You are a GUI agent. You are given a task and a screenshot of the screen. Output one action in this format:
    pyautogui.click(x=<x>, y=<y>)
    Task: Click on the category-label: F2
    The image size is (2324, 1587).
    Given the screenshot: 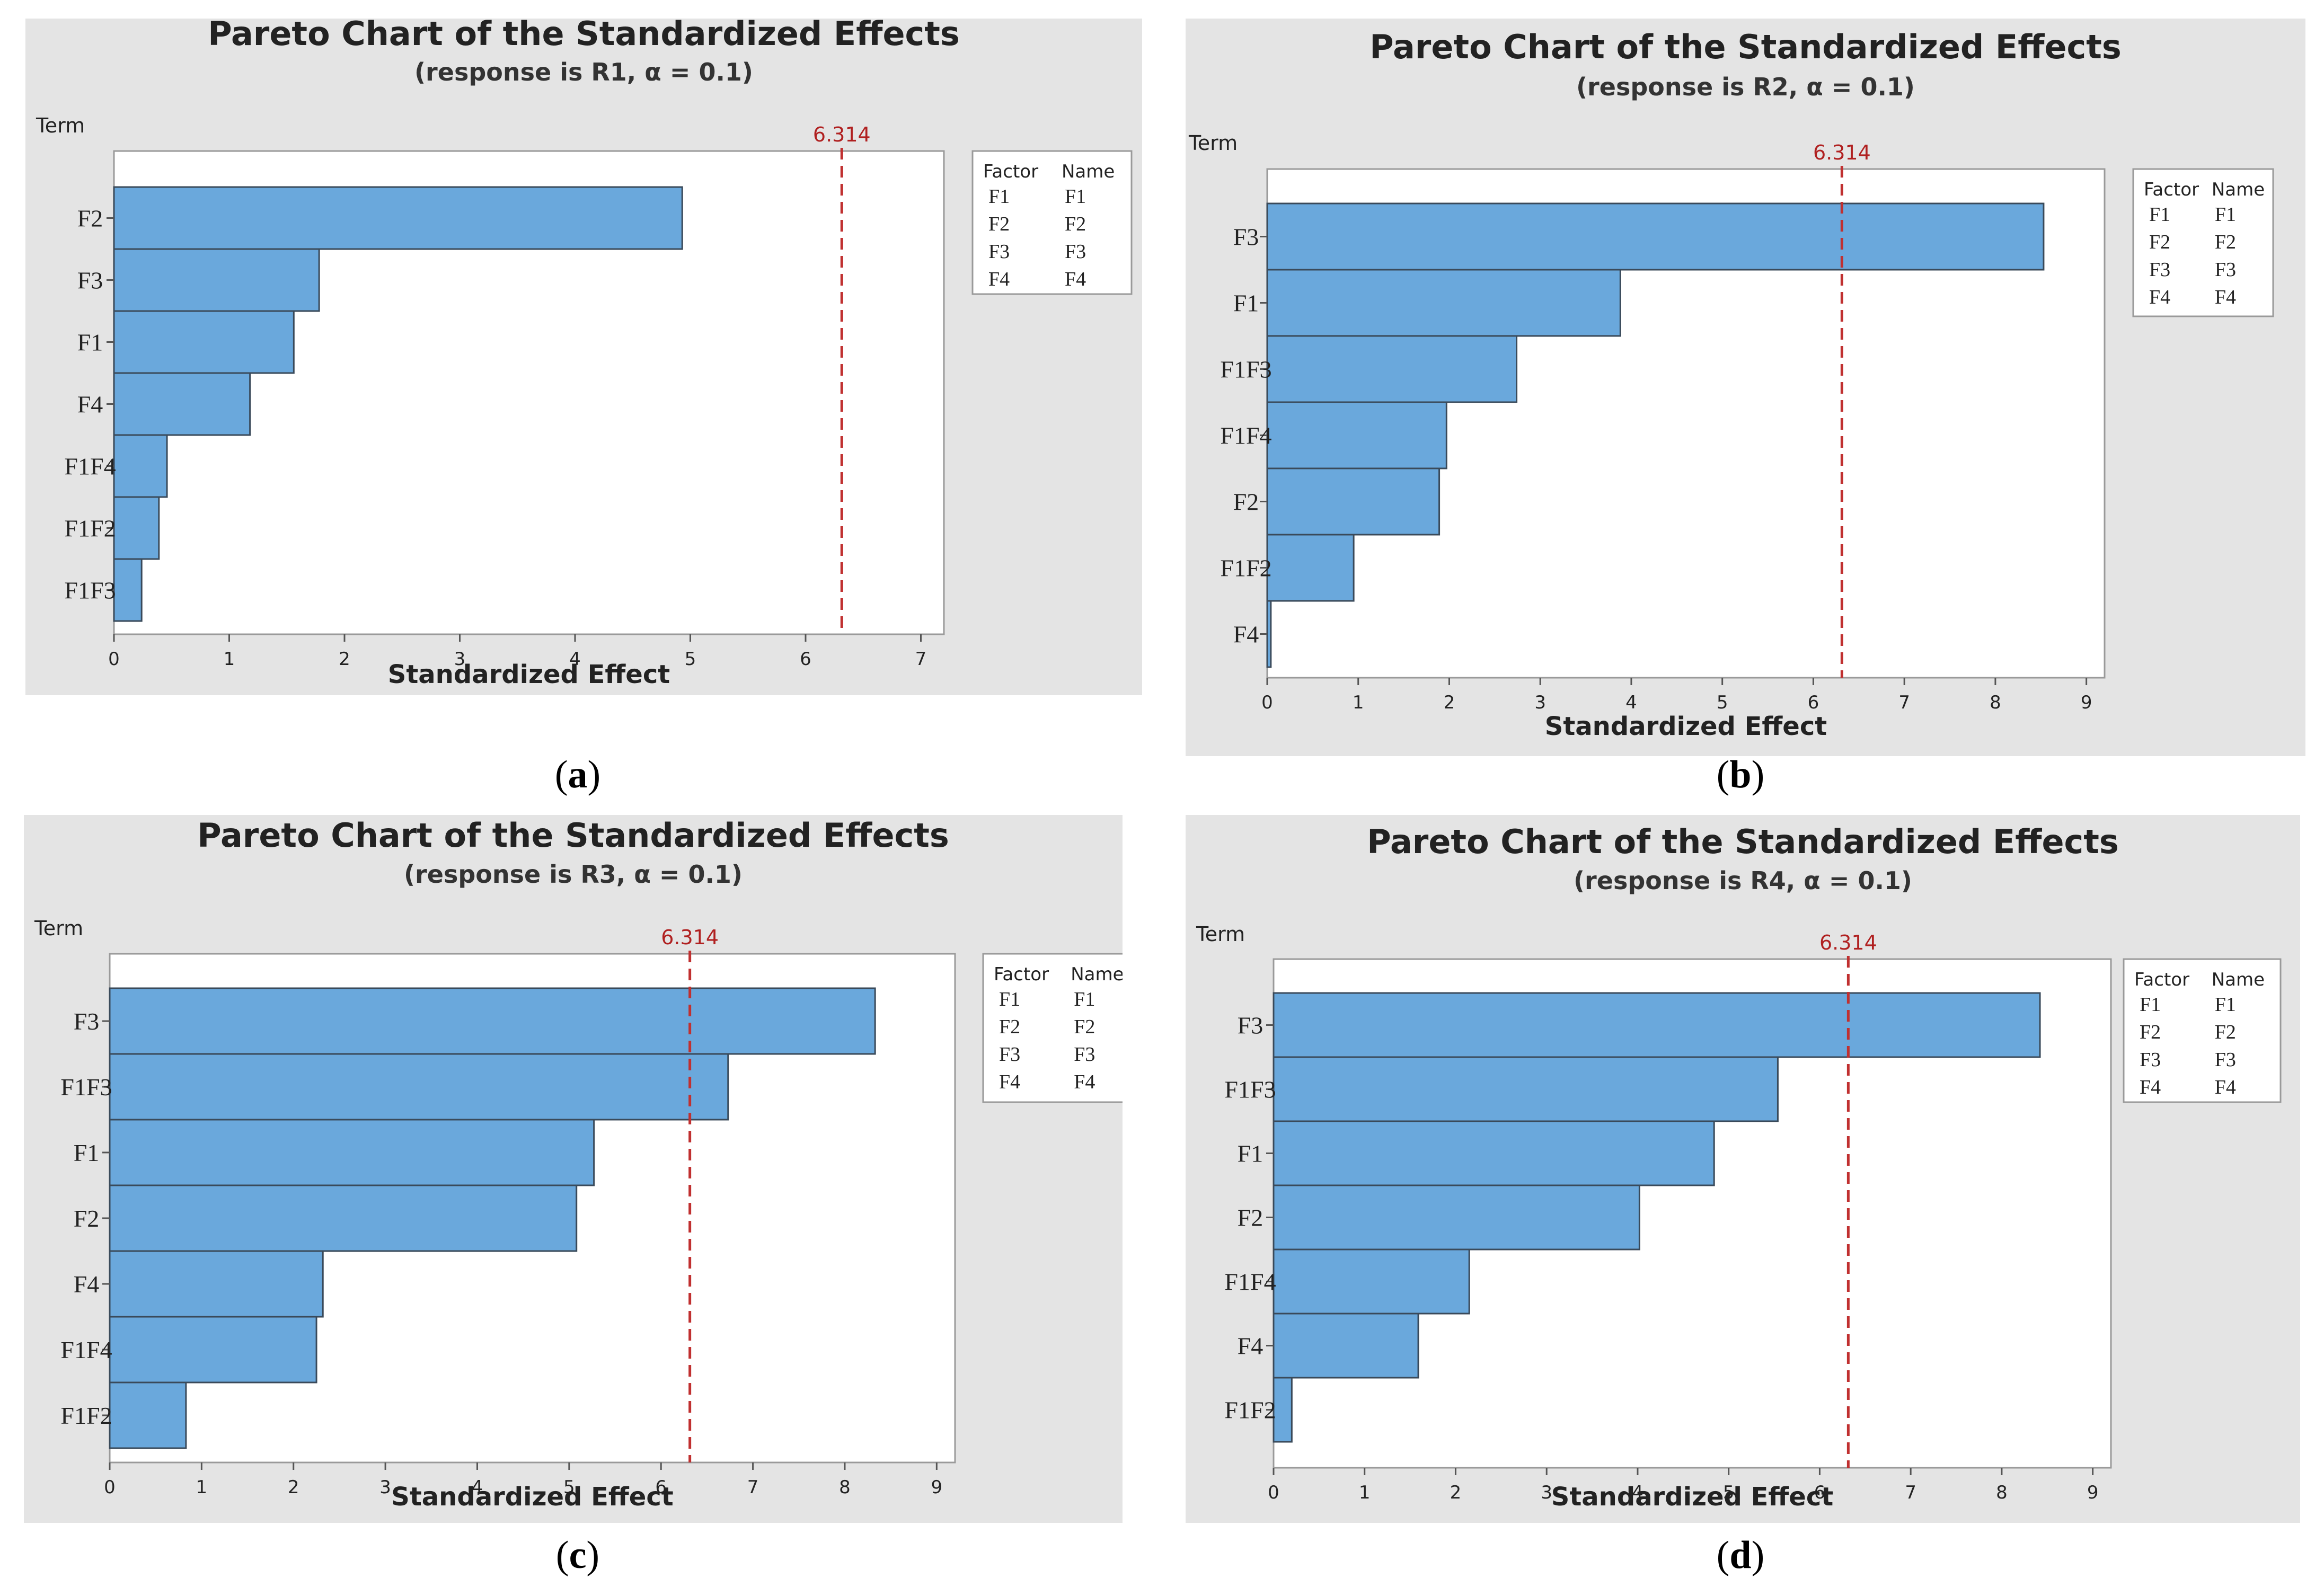 What is the action you would take?
    pyautogui.click(x=1246, y=503)
    